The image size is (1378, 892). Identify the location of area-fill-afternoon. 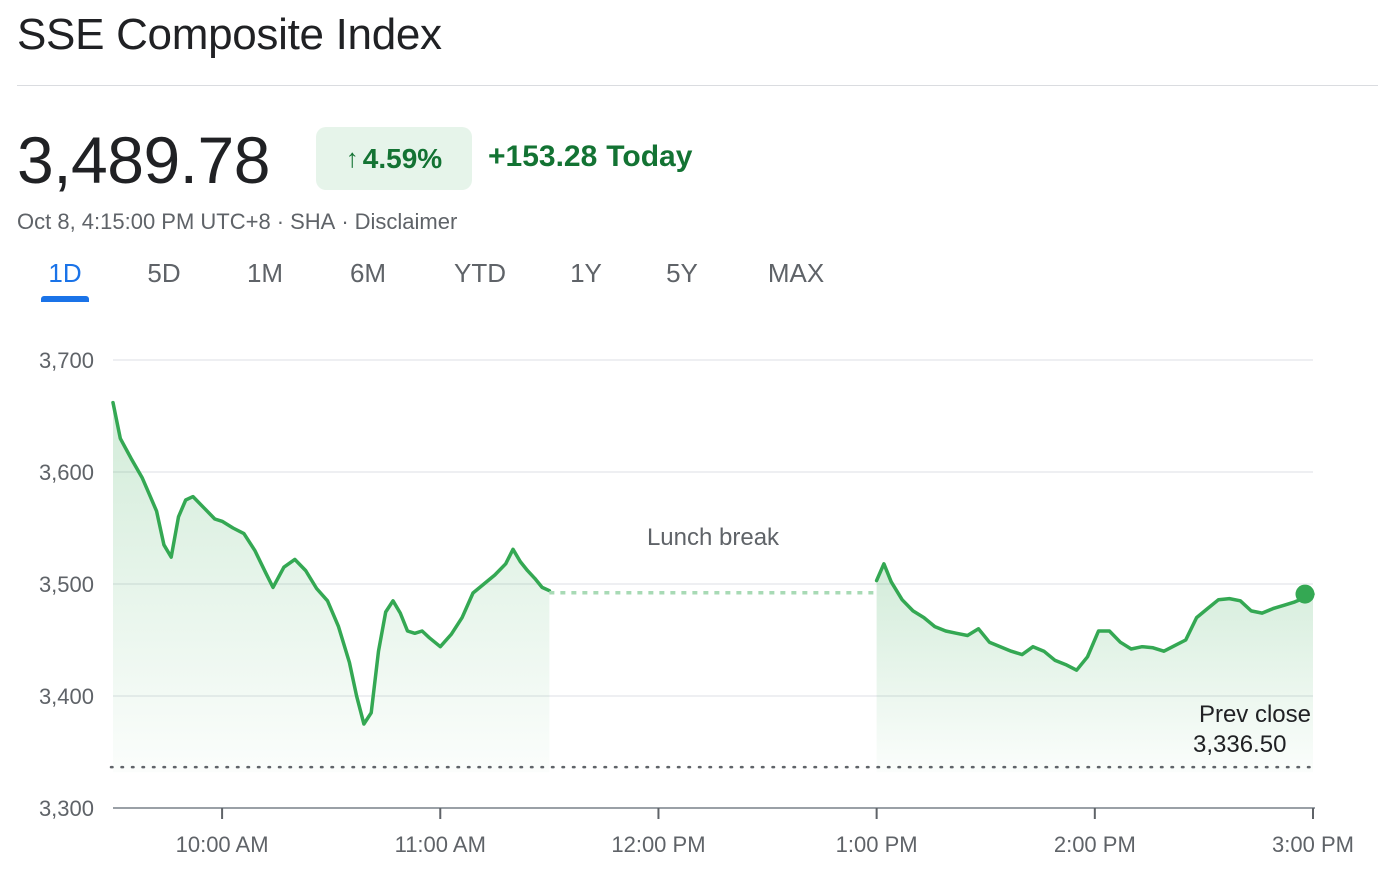
(1094, 668).